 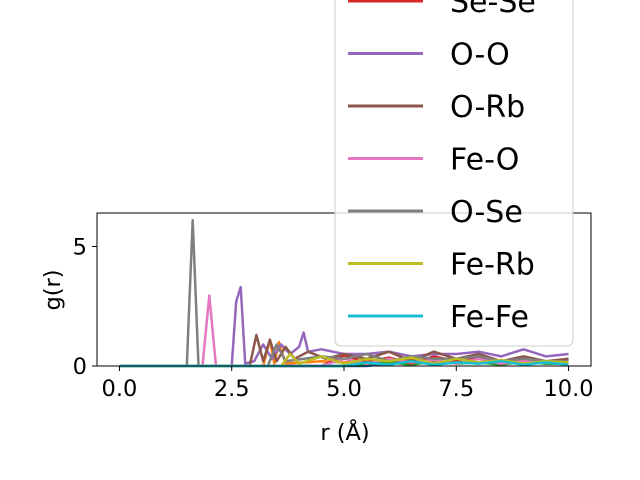 I want to click on series-line-fe-fe, so click(x=344, y=363).